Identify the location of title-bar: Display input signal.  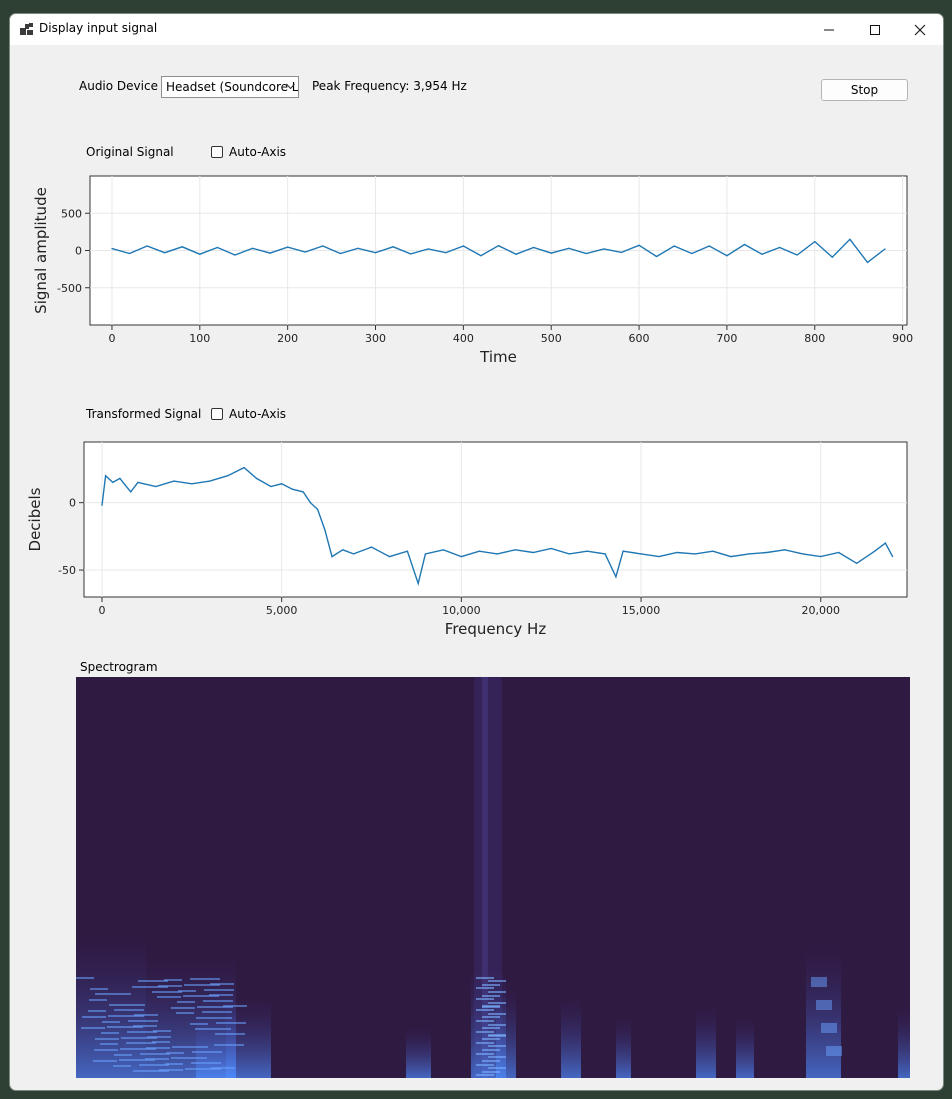
(476, 29).